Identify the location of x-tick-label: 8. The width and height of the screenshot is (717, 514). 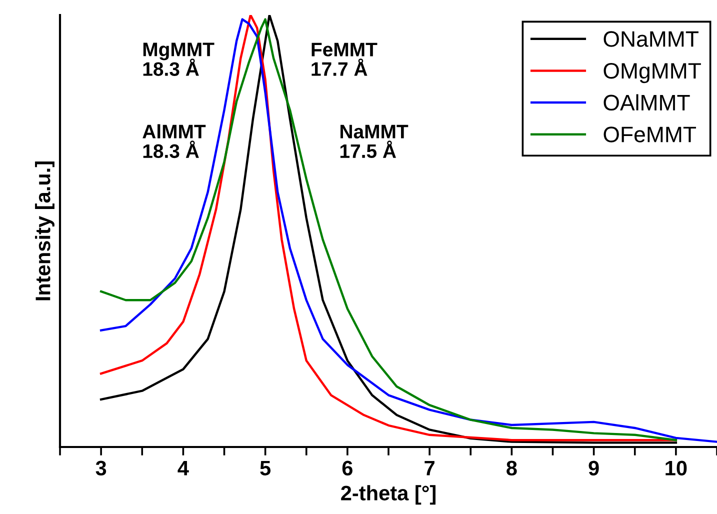
(511, 468).